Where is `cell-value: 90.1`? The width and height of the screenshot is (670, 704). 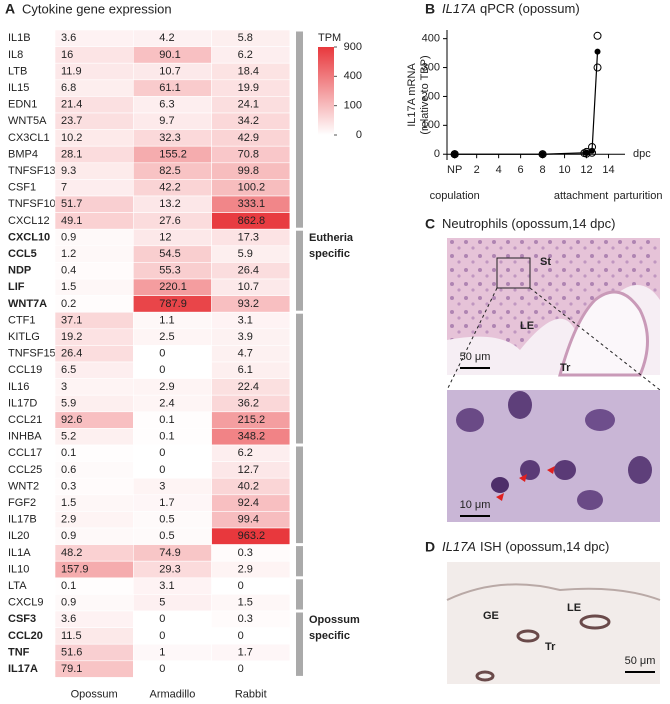
cell-value: 90.1 is located at coordinates (169, 55).